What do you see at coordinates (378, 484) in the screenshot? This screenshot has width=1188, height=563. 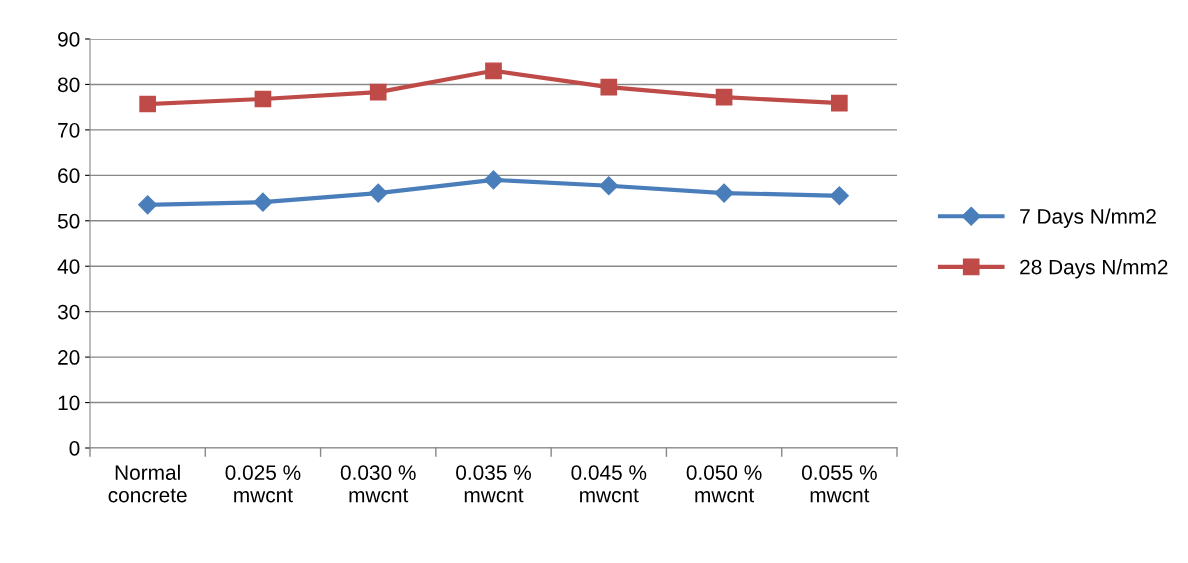 I see `x-tick-label: 0.030 % mwcnt` at bounding box center [378, 484].